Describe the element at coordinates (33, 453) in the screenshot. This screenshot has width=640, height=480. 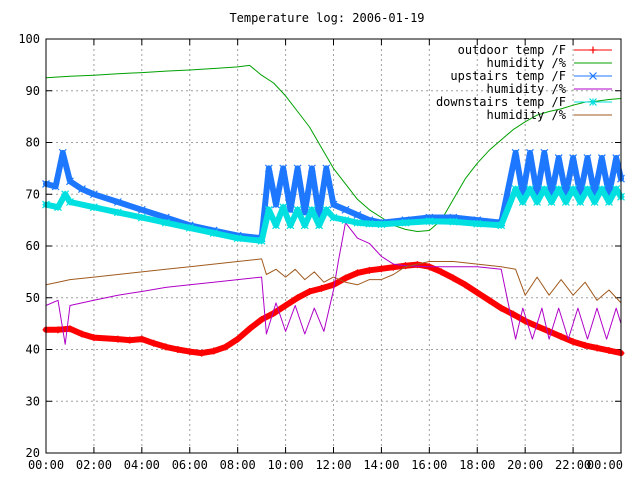
I see `y-tick-label-0: 20` at that location.